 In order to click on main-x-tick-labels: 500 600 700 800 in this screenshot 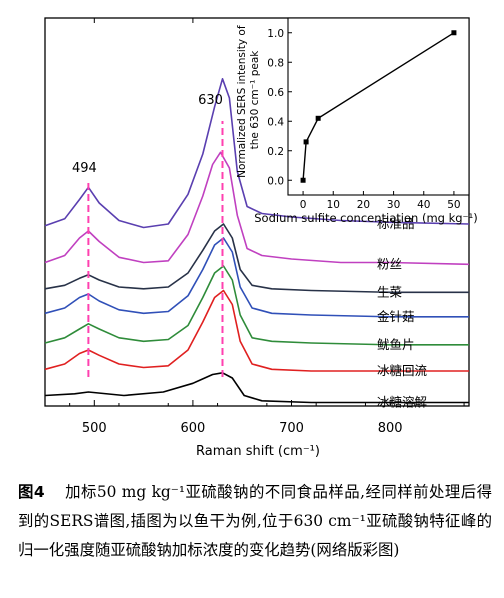, I will do `click(242, 428)`.